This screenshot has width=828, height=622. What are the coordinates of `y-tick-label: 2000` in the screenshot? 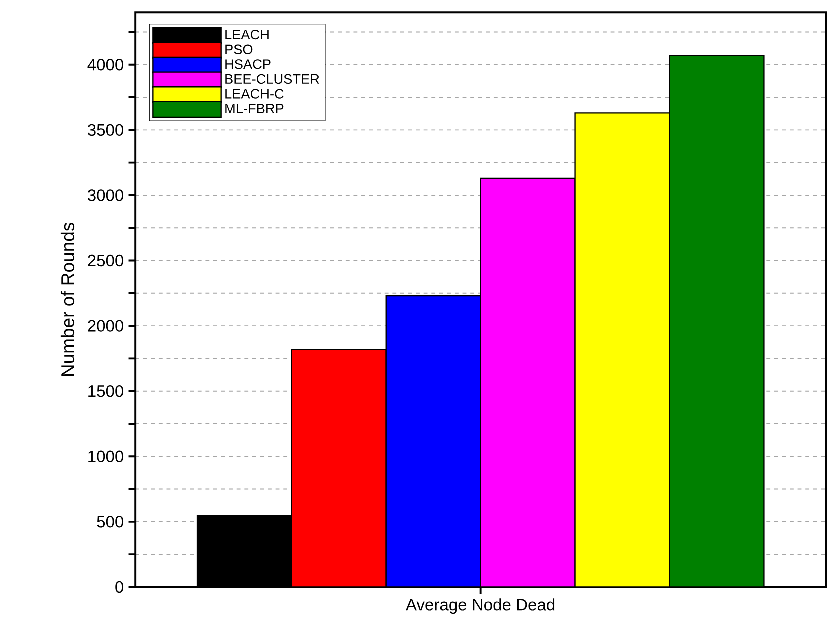 It's located at (106, 326).